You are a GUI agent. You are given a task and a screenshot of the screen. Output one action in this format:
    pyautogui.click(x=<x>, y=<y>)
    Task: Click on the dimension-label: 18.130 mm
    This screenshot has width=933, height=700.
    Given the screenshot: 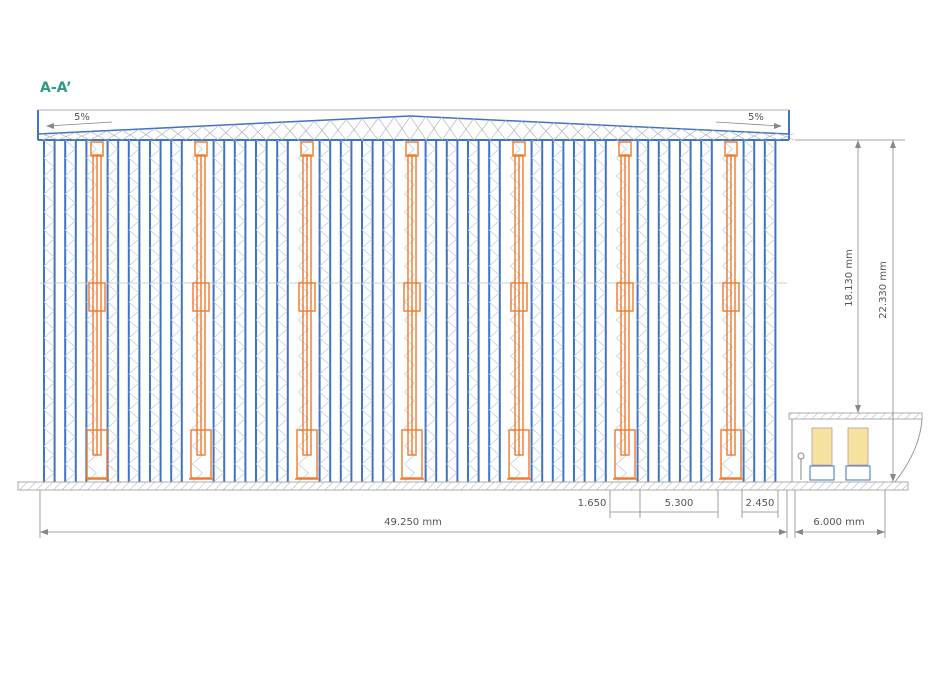 What is the action you would take?
    pyautogui.click(x=849, y=278)
    